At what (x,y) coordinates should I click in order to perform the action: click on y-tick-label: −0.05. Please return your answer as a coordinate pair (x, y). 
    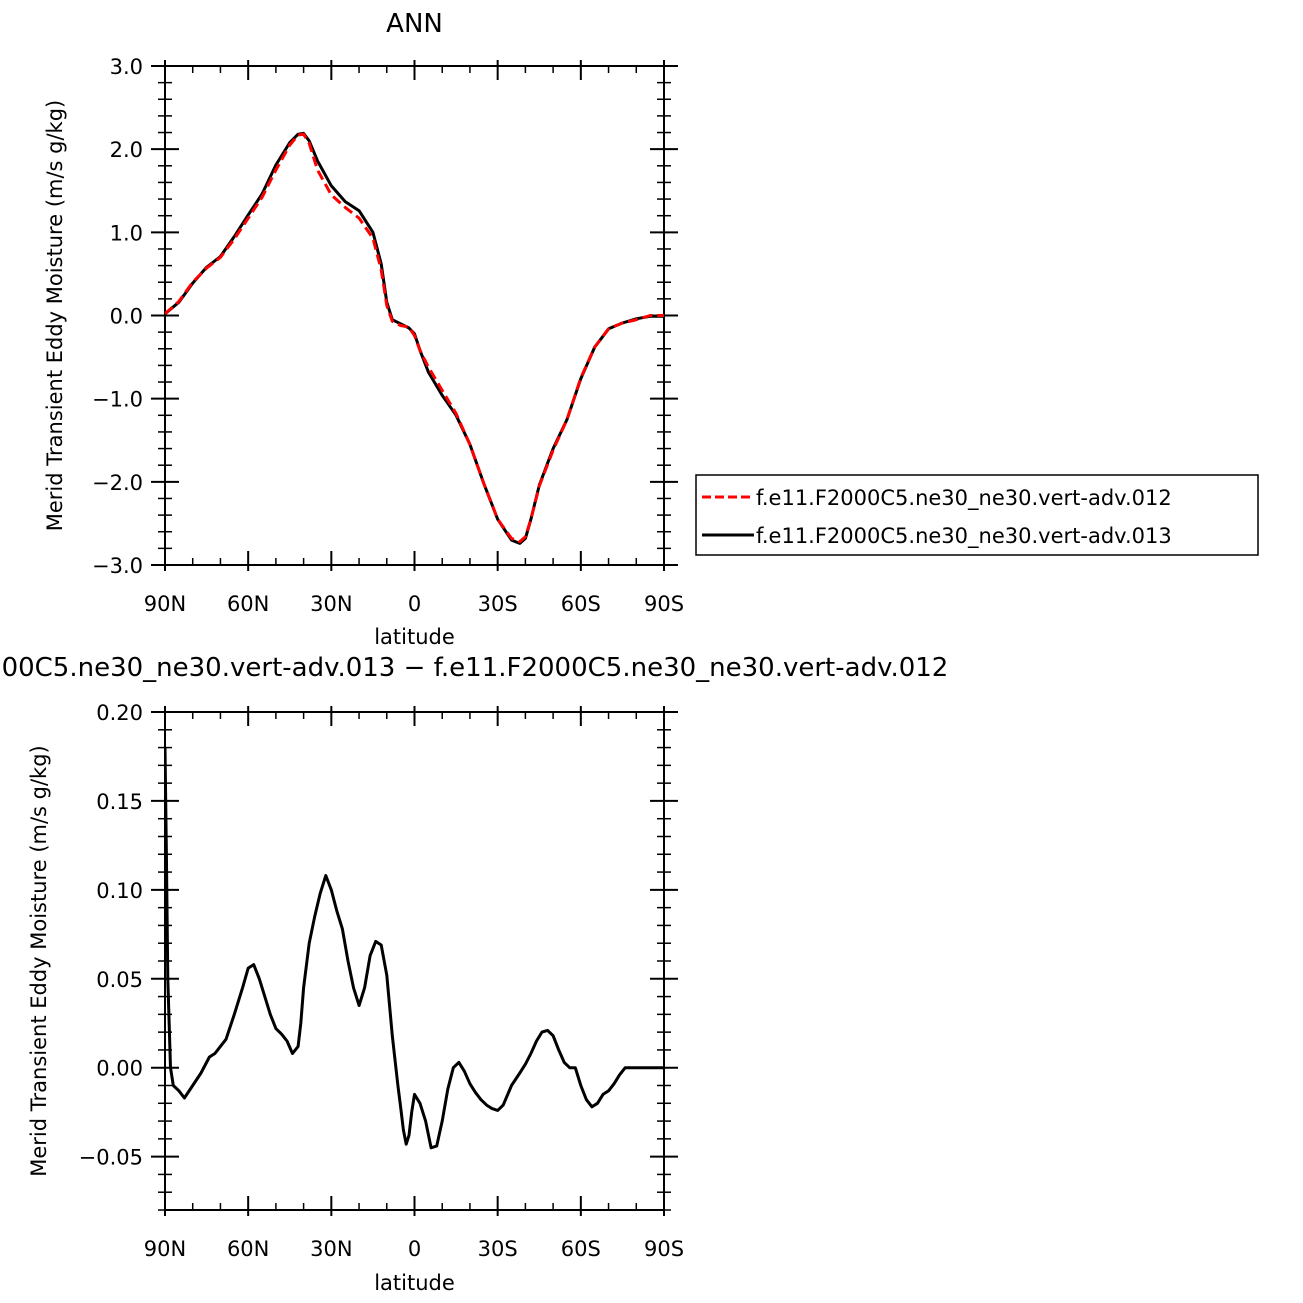
    Looking at the image, I should click on (111, 1158).